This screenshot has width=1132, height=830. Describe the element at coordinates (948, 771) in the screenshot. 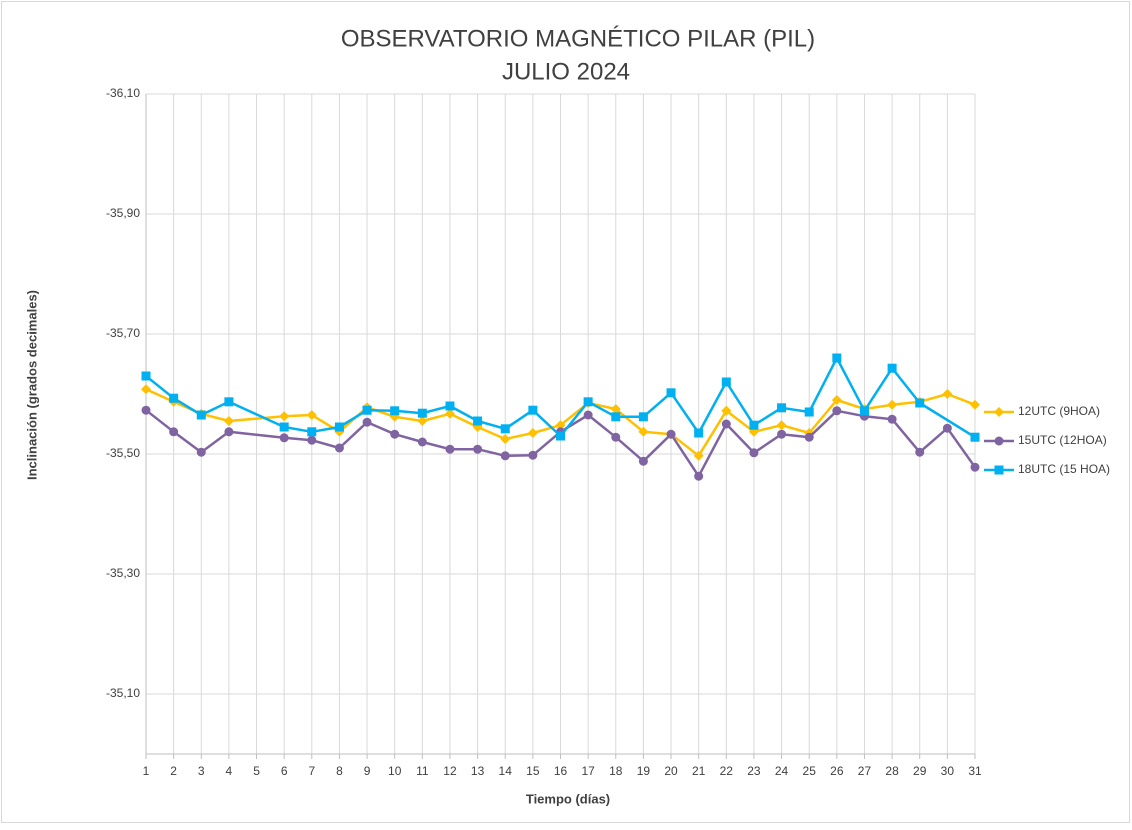

I see `x-tick-label: 30` at that location.